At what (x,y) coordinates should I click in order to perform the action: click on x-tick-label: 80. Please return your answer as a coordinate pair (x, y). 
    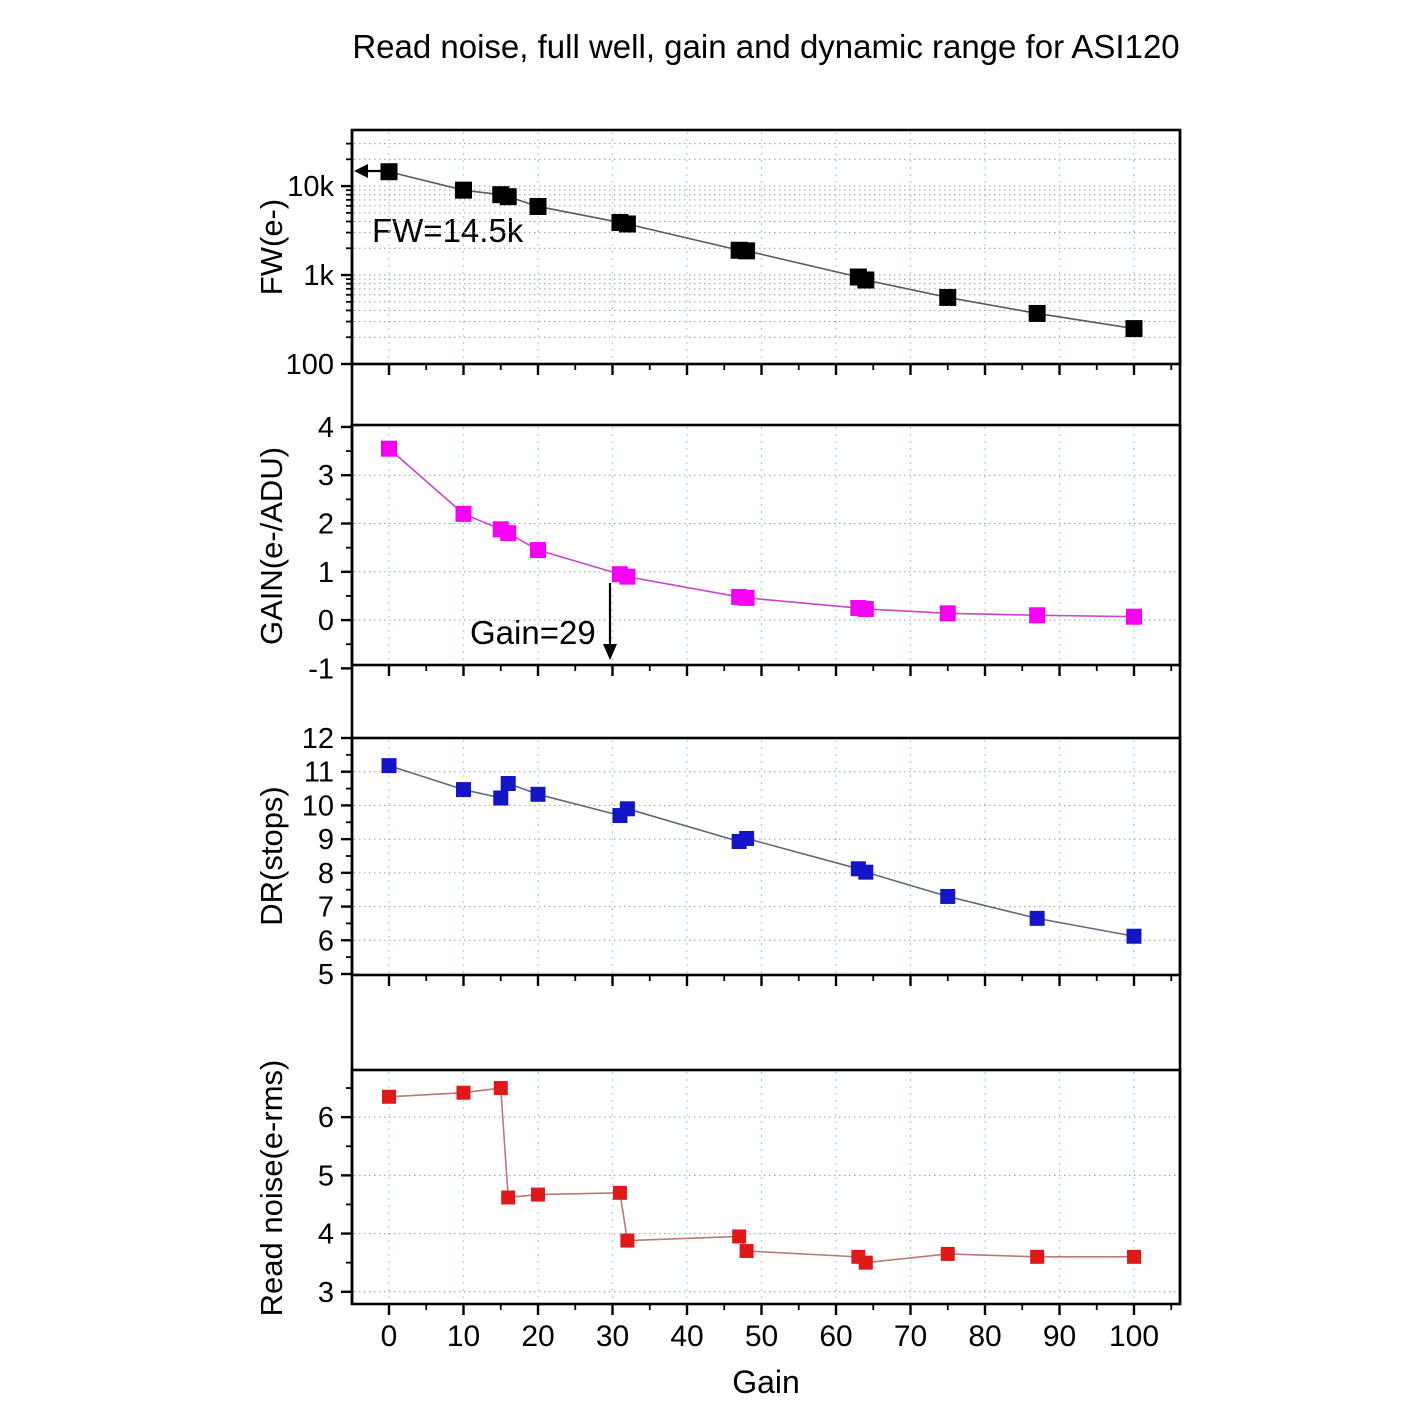
    Looking at the image, I should click on (984, 1336).